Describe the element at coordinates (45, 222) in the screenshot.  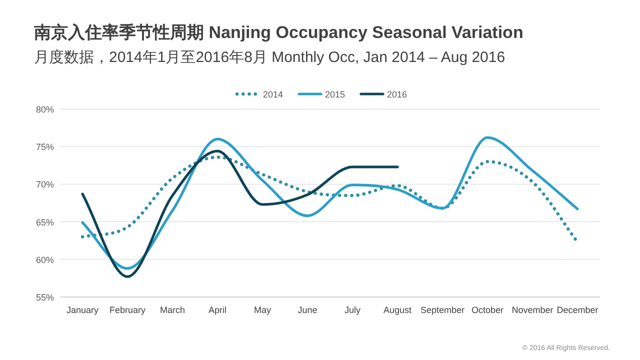
I see `y-tick-label: 65%` at that location.